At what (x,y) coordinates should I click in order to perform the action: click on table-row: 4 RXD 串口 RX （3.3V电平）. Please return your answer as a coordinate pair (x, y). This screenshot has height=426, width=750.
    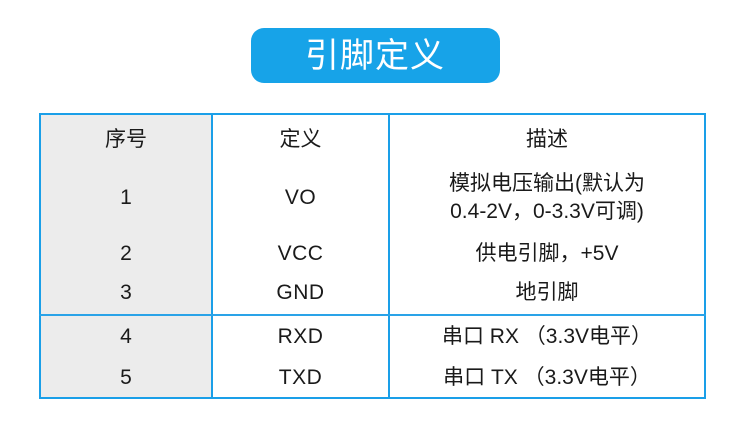
    Looking at the image, I should click on (372, 336).